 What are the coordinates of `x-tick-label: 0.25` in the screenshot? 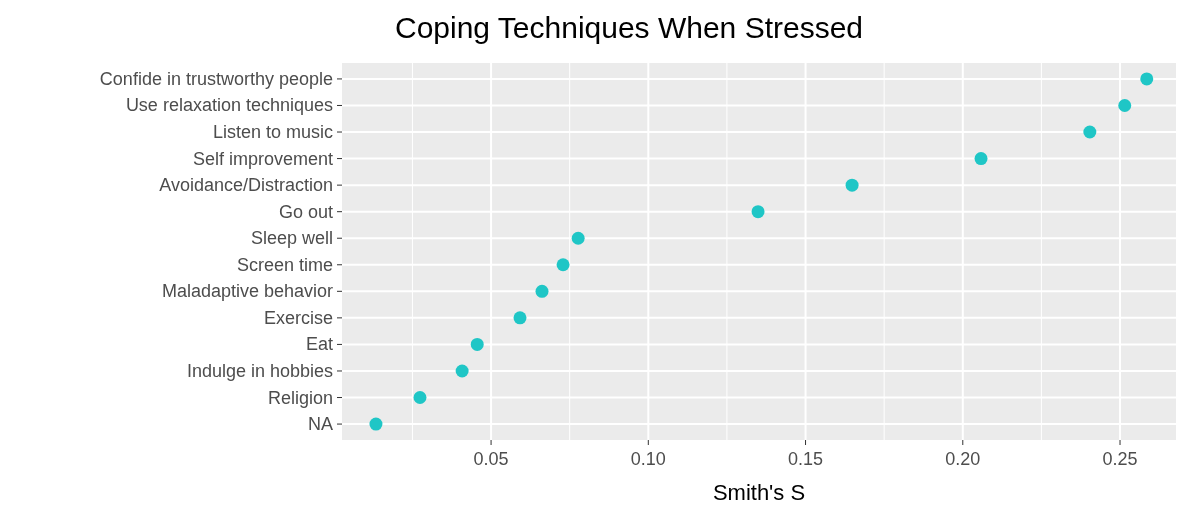 It's located at (1120, 459).